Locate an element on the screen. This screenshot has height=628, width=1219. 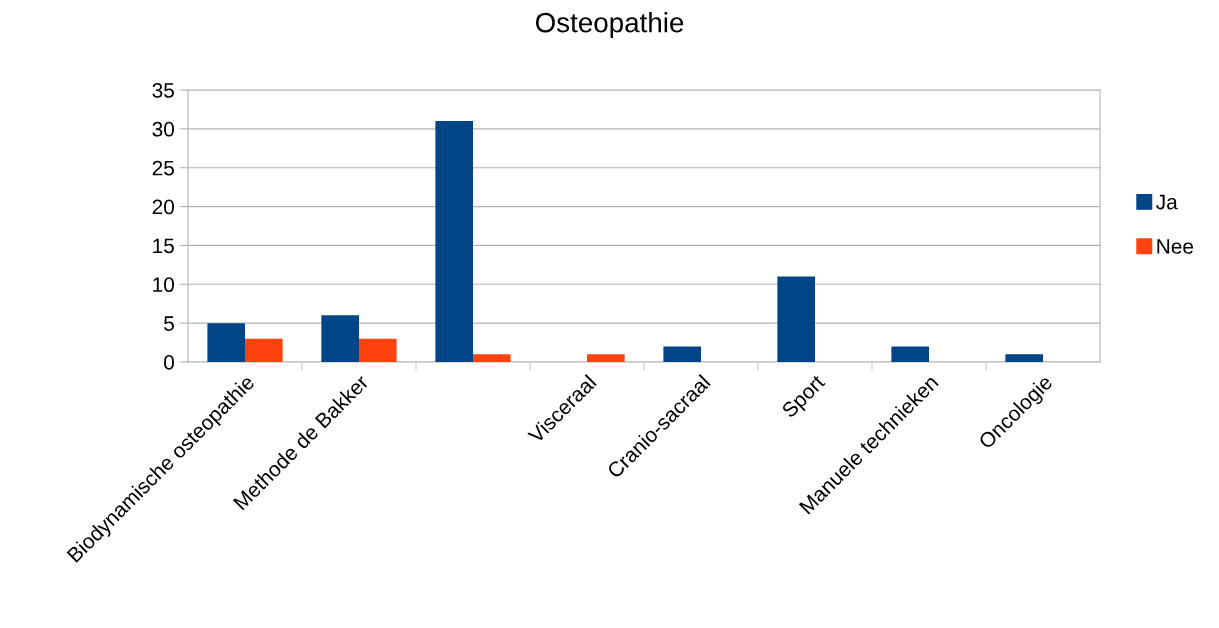
y-tick-label: 15 is located at coordinates (163, 246).